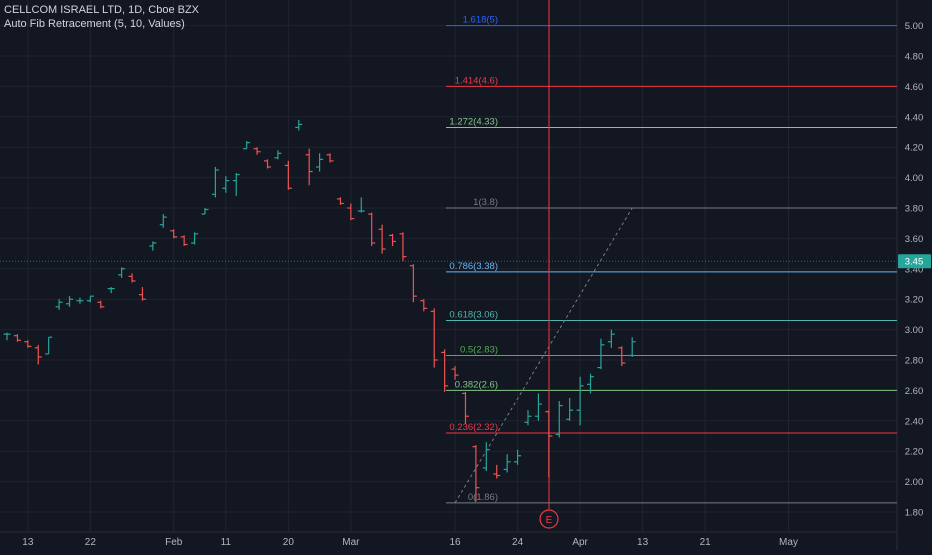  What do you see at coordinates (473, 266) in the screenshot?
I see `fib-level-label: 0.786(3.38)` at bounding box center [473, 266].